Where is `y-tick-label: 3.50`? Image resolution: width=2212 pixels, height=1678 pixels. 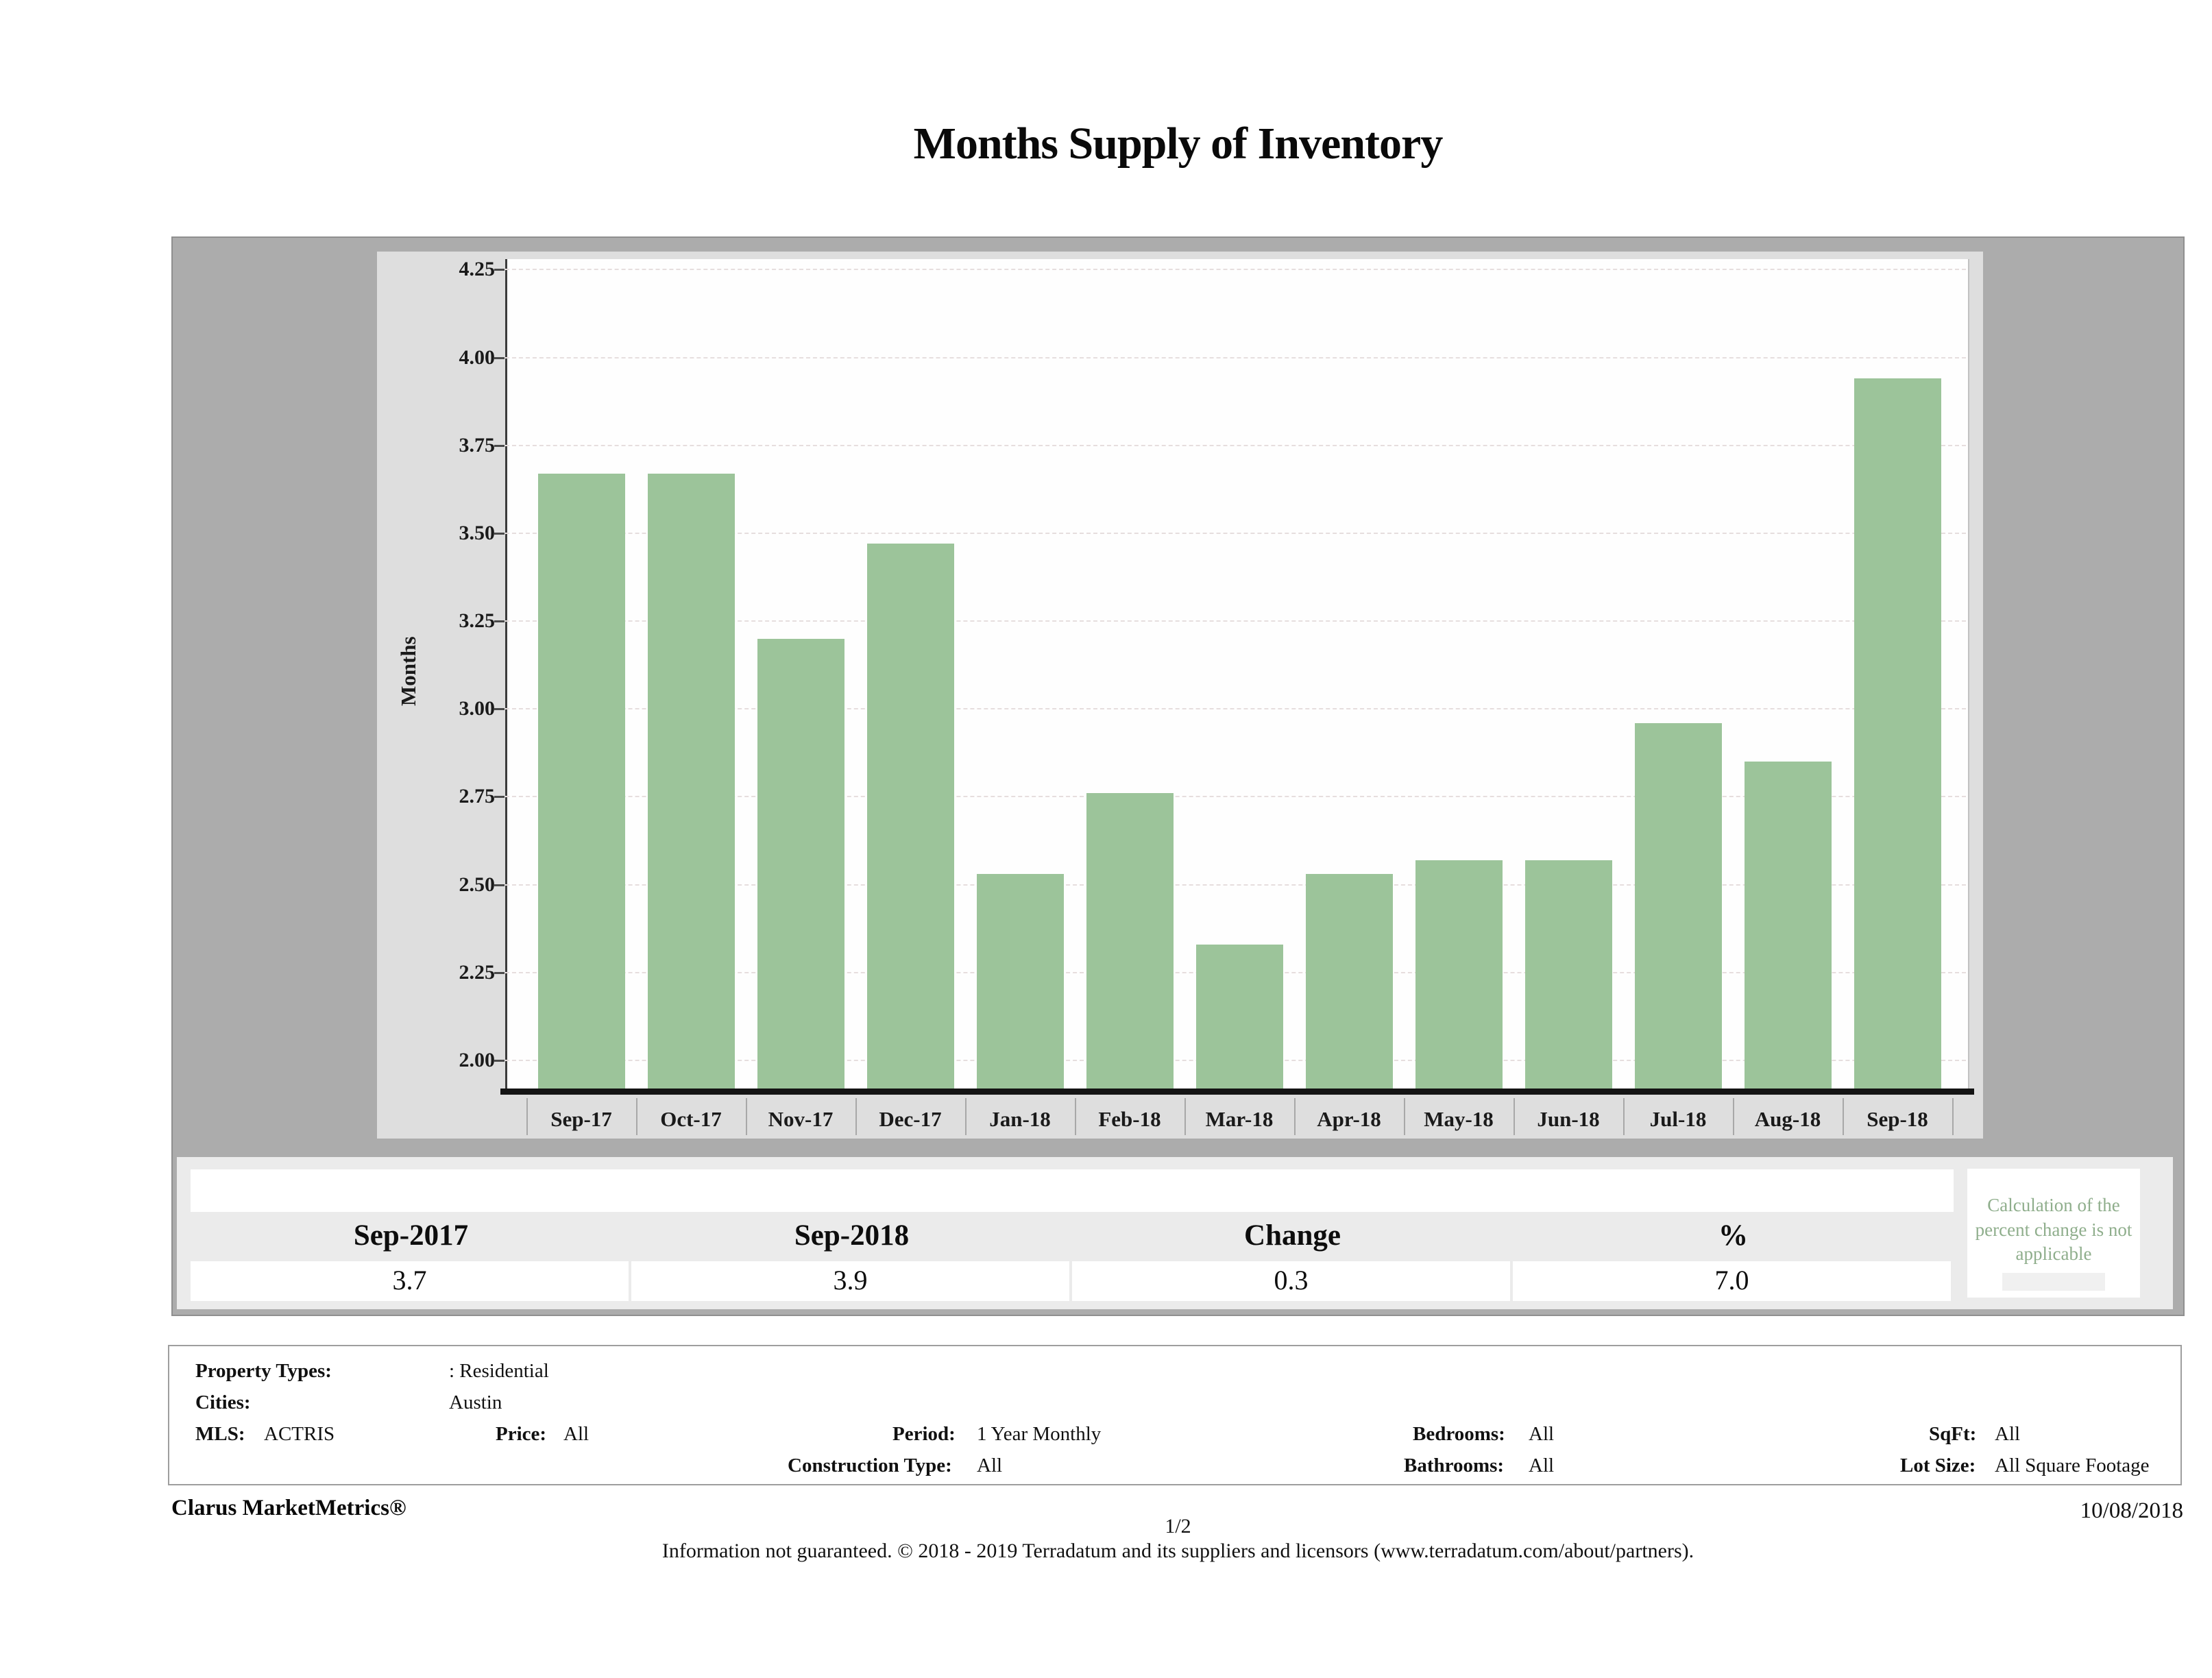
y-tick-label: 3.50 is located at coordinates (478, 532).